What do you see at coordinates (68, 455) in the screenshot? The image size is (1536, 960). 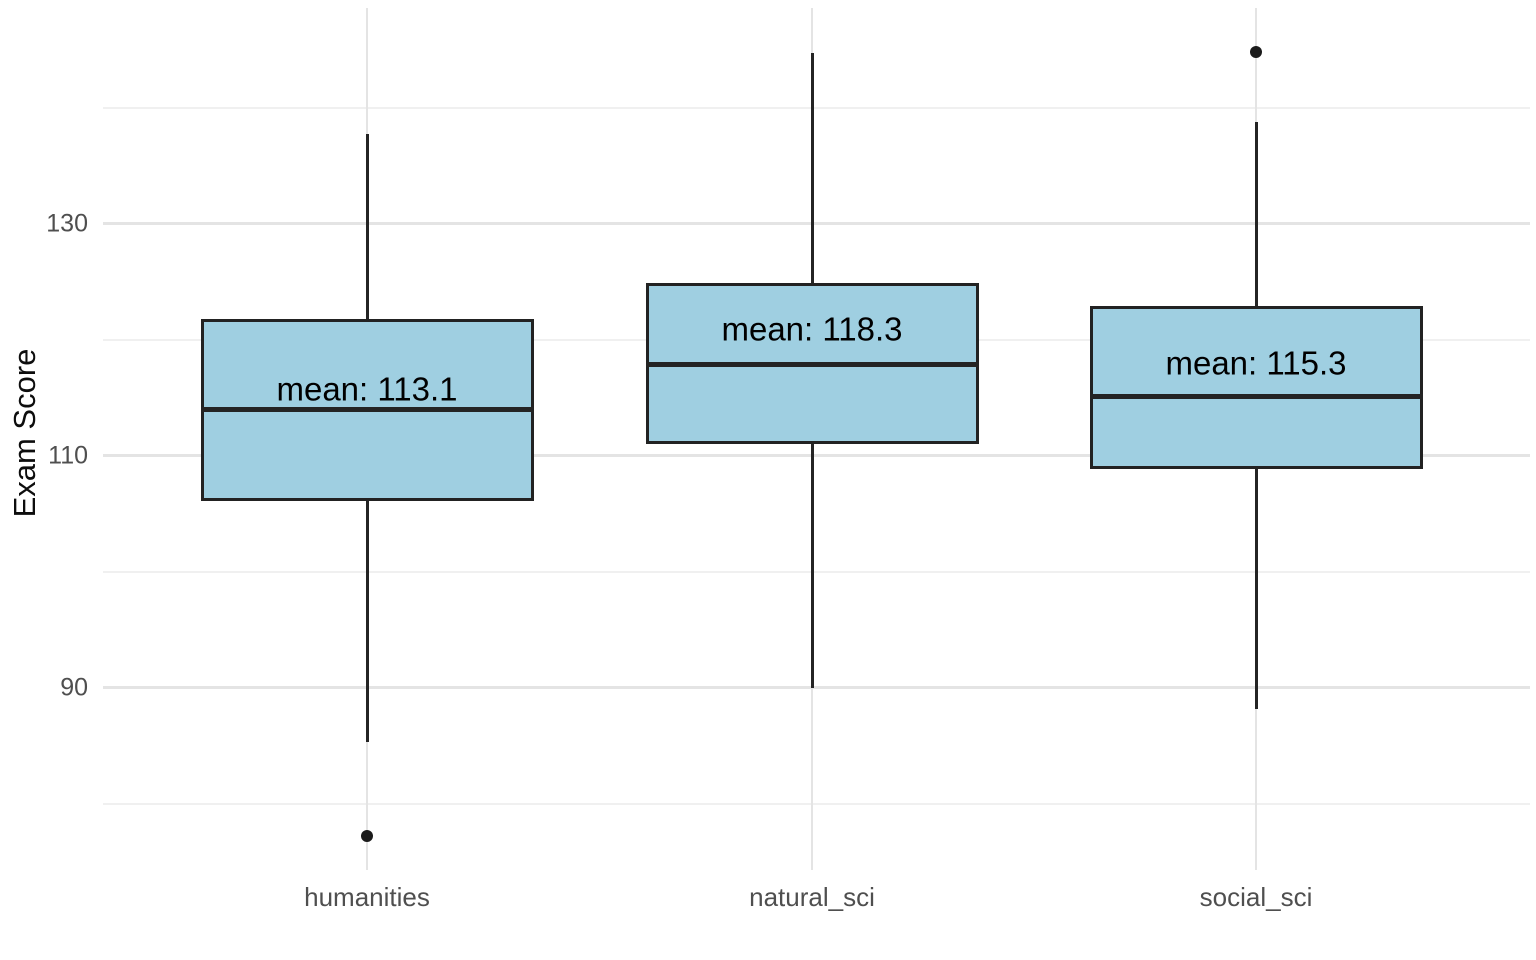 I see `y-tick-label: 110` at bounding box center [68, 455].